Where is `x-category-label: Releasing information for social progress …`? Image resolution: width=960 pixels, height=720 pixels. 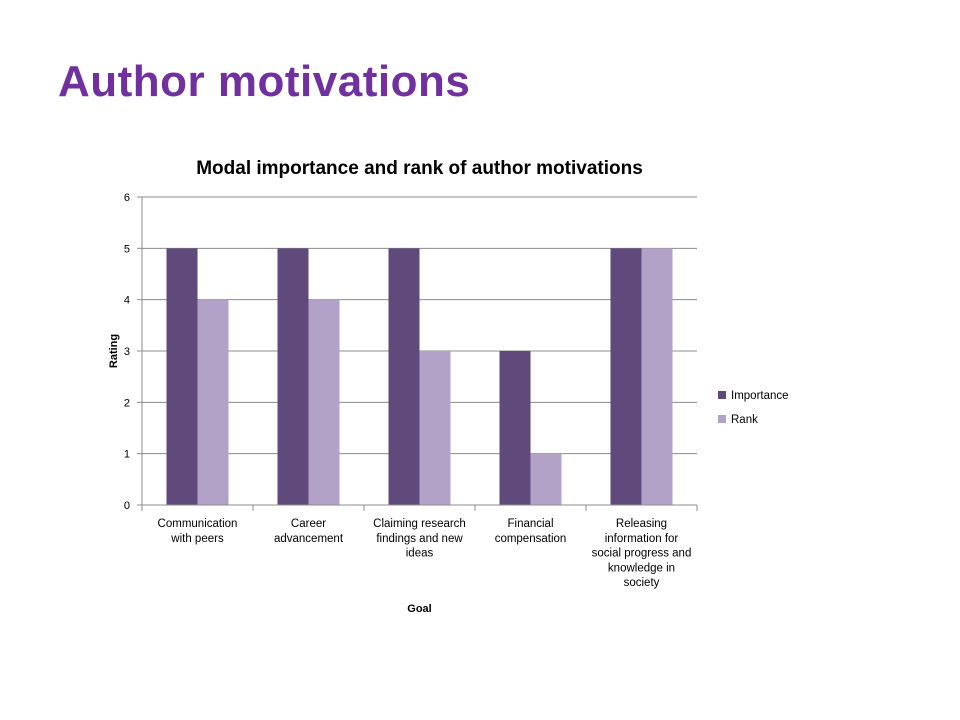
x-category-label: Releasing information for social progress … is located at coordinates (642, 553).